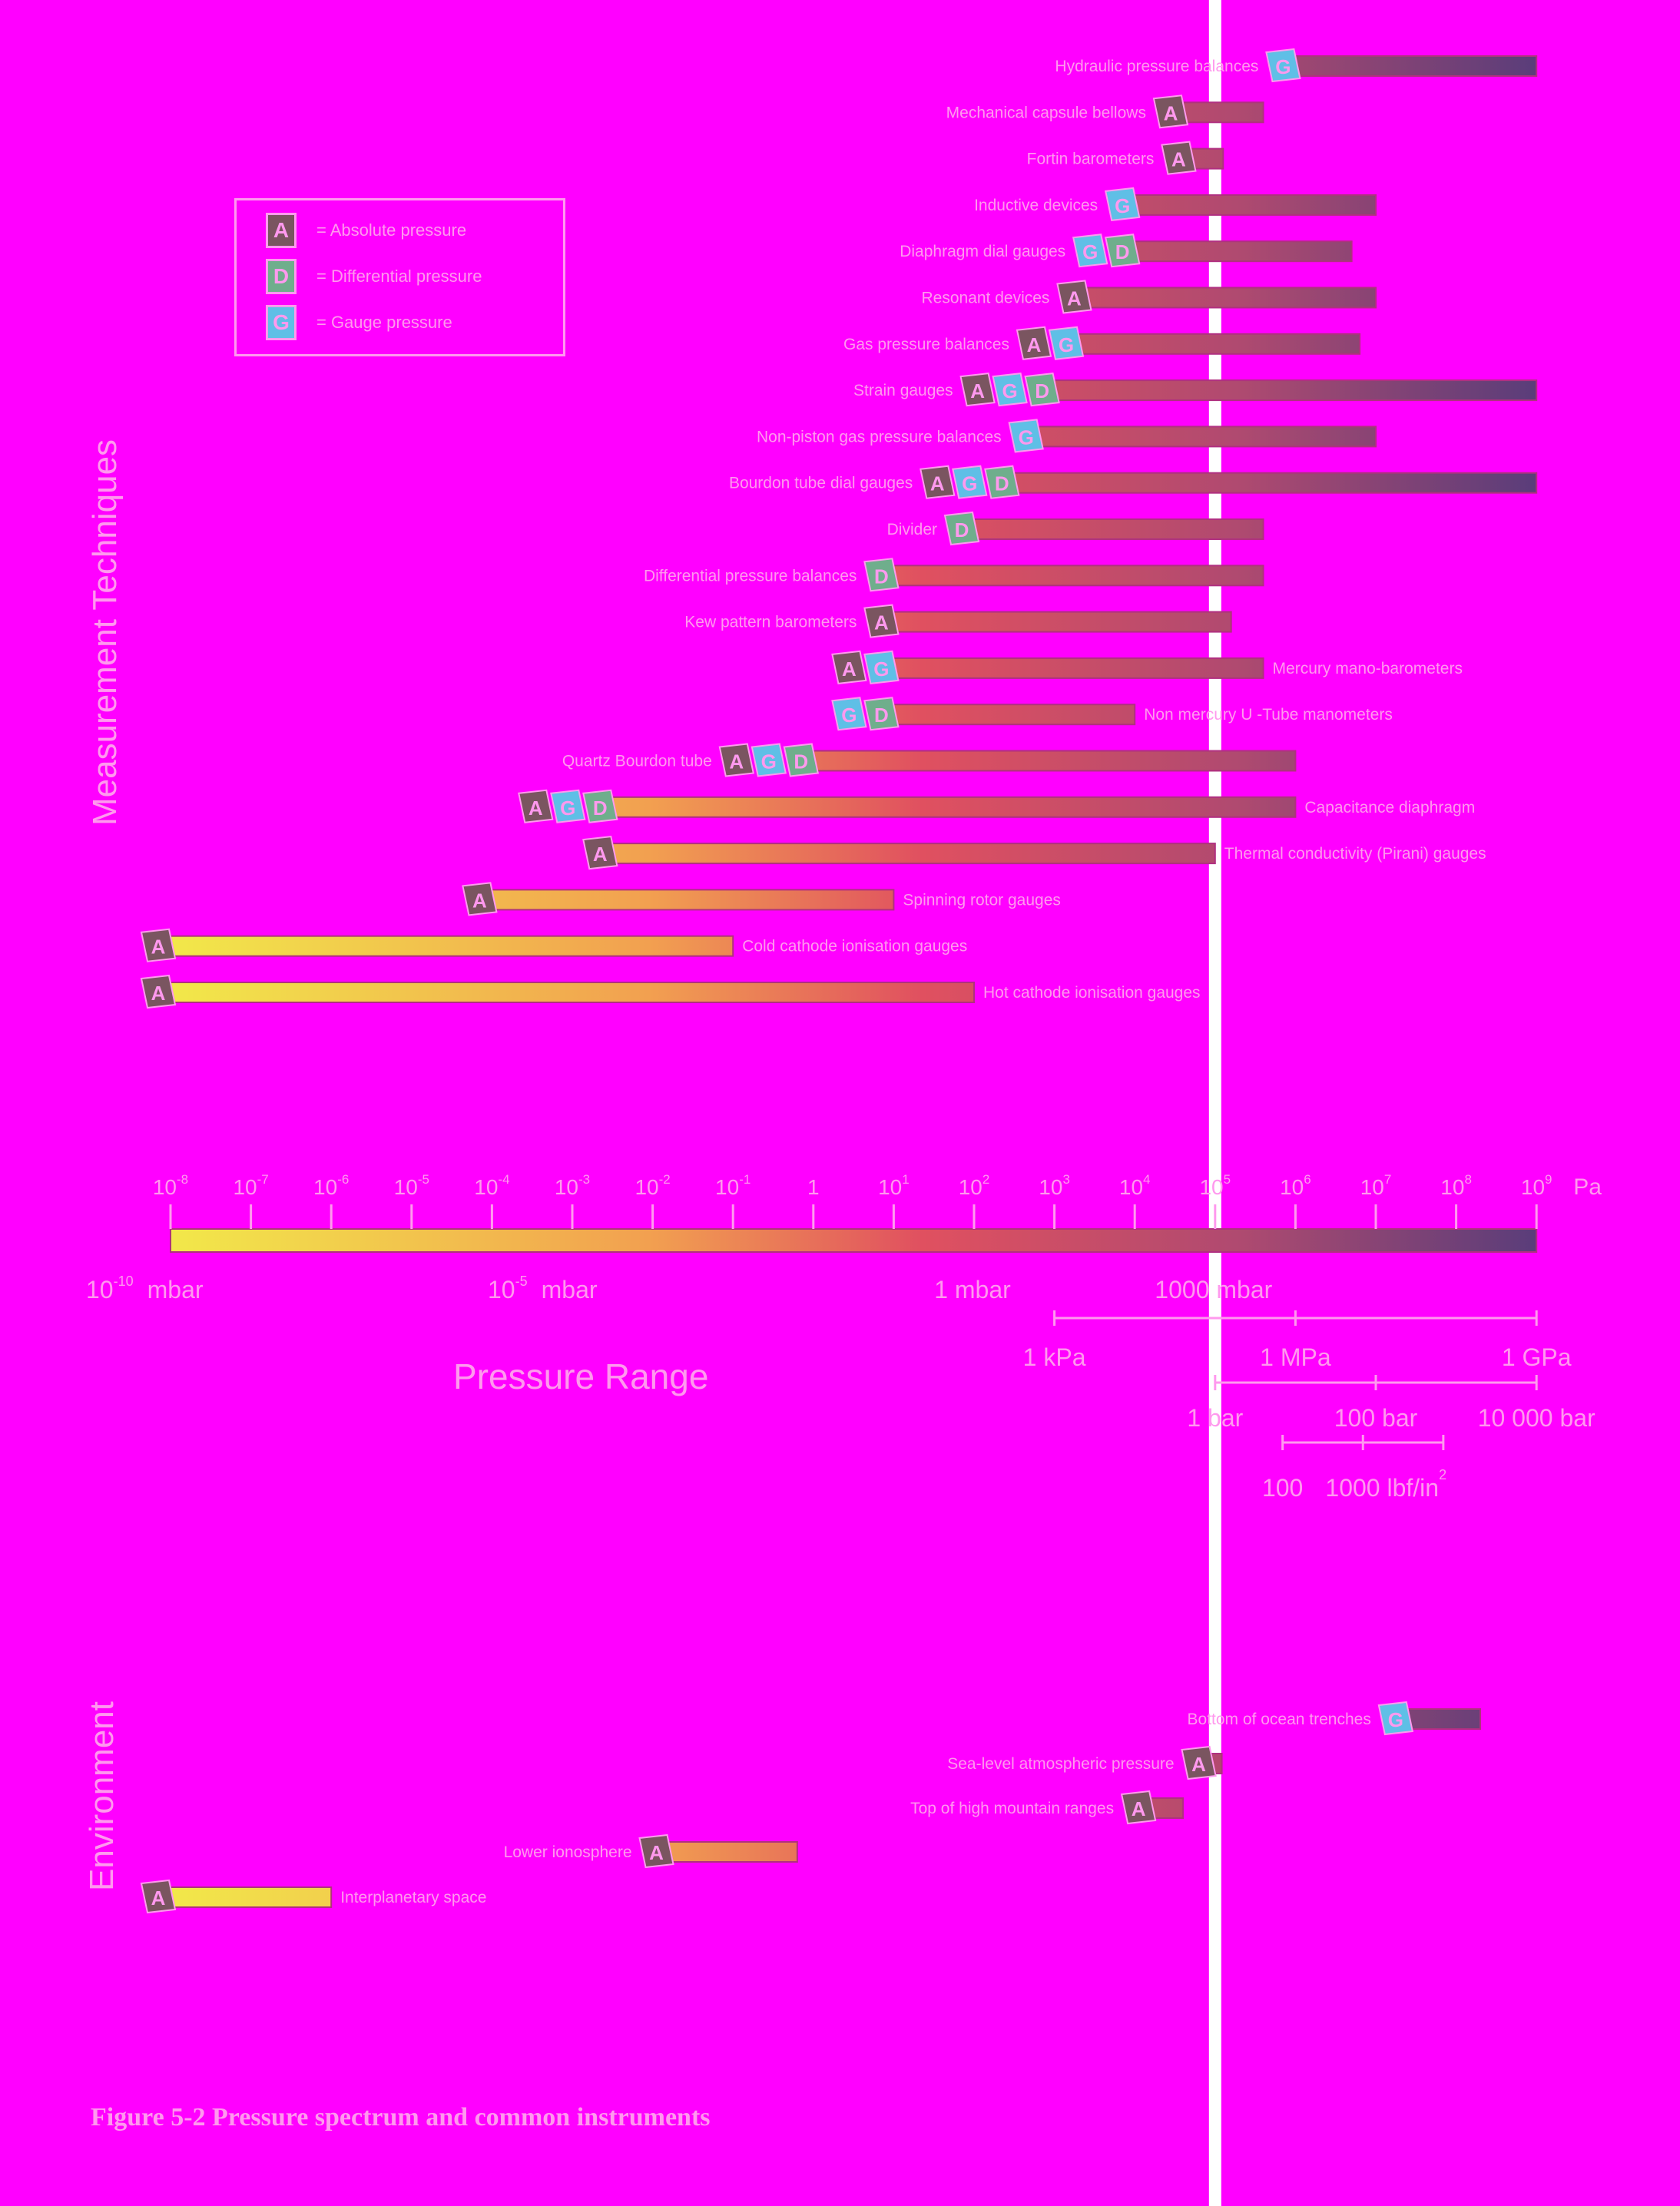  Describe the element at coordinates (399, 276) in the screenshot. I see `legend-label: = Differential pressure` at that location.